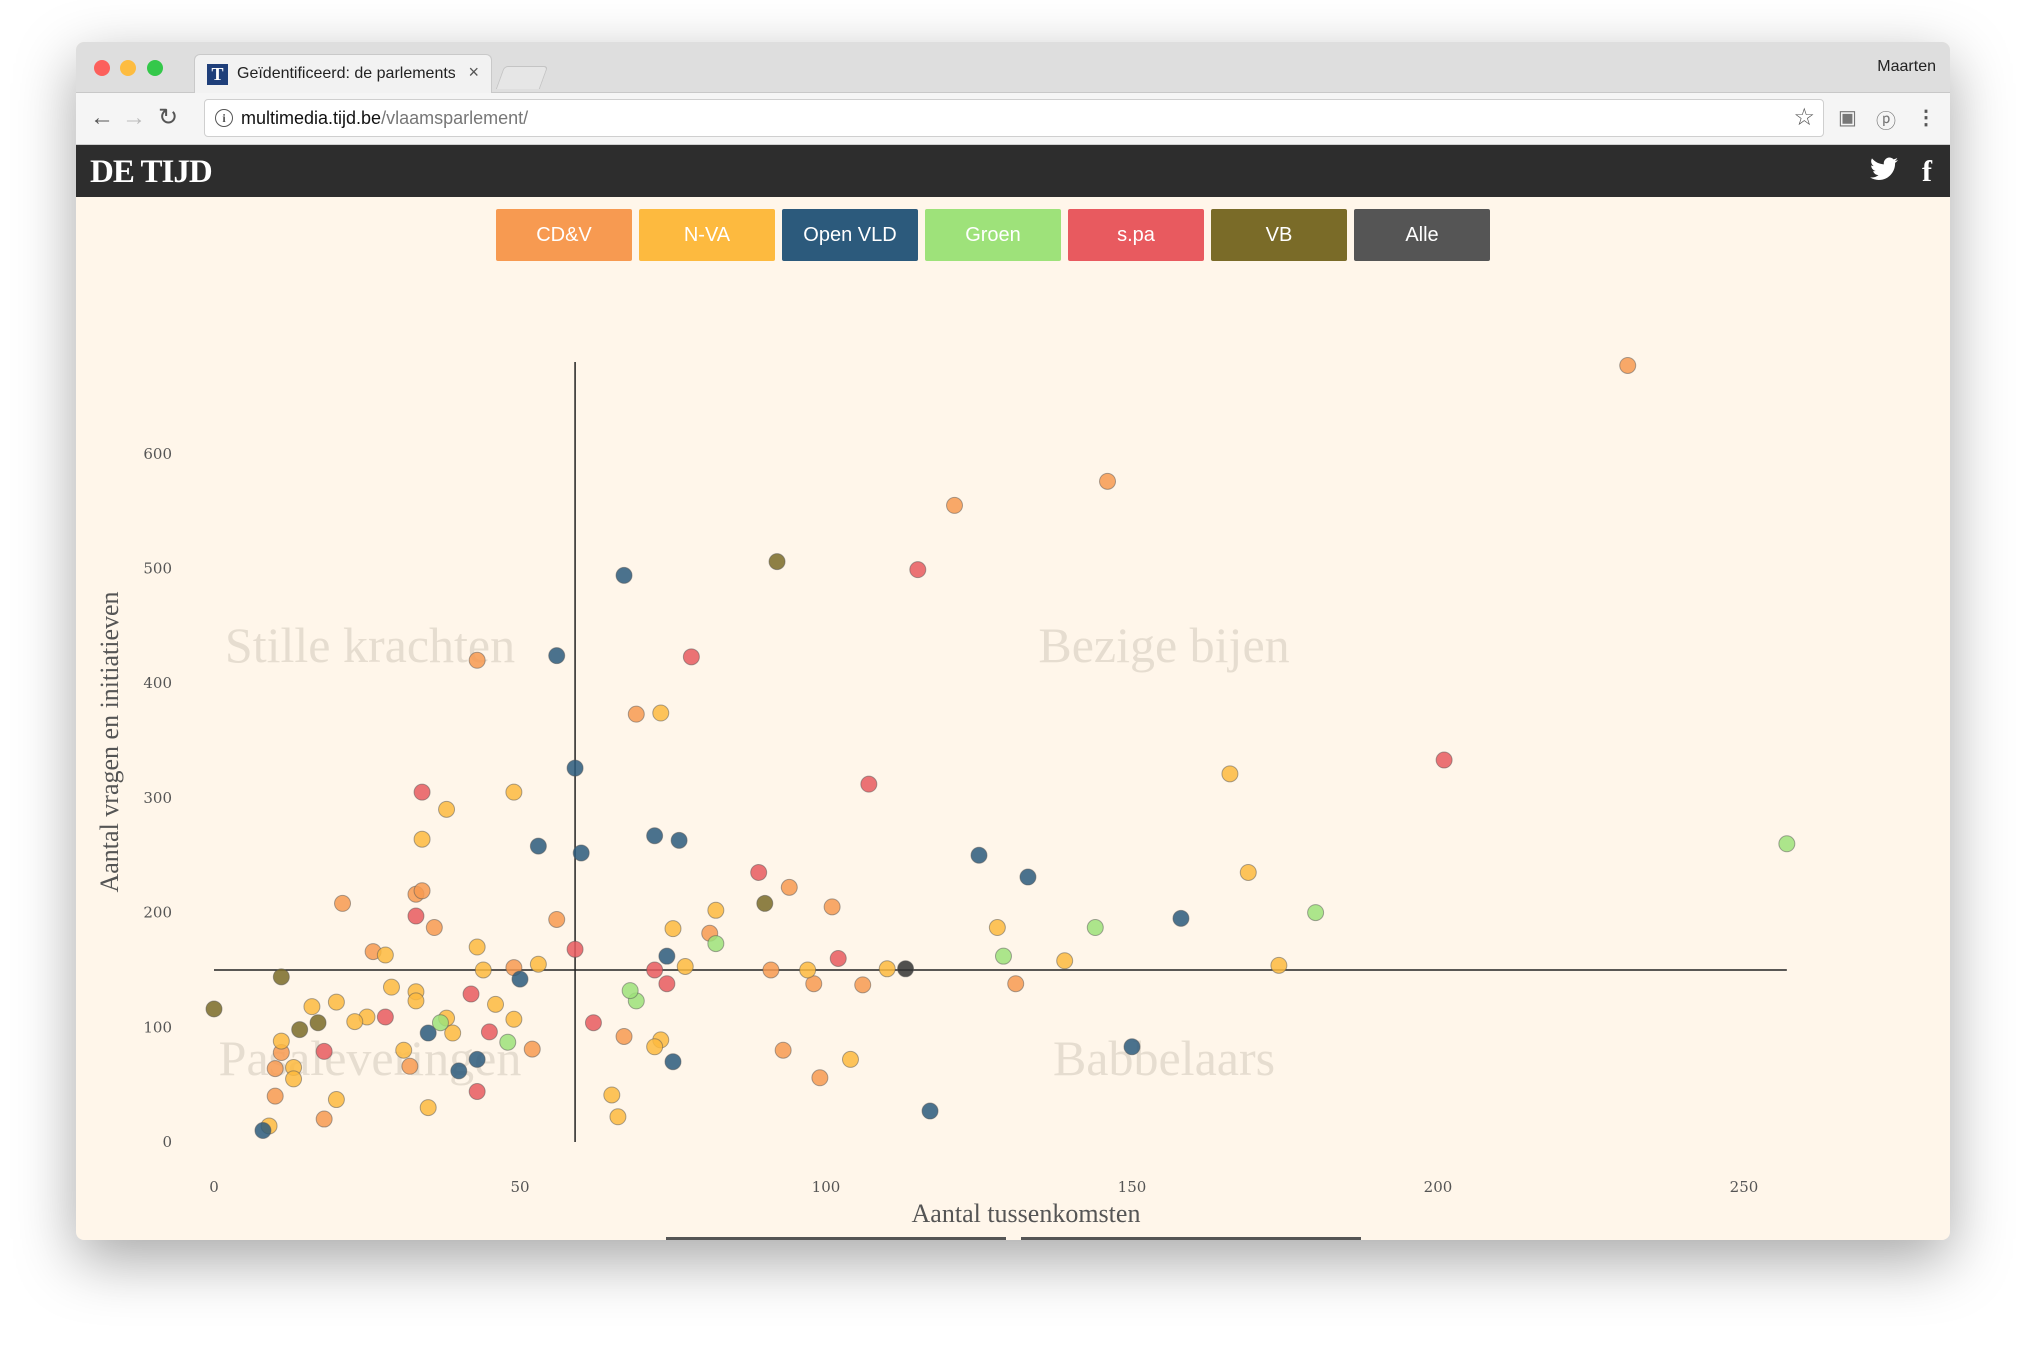  Describe the element at coordinates (850, 235) in the screenshot. I see `filter-openvld-button: Open VLD` at that location.